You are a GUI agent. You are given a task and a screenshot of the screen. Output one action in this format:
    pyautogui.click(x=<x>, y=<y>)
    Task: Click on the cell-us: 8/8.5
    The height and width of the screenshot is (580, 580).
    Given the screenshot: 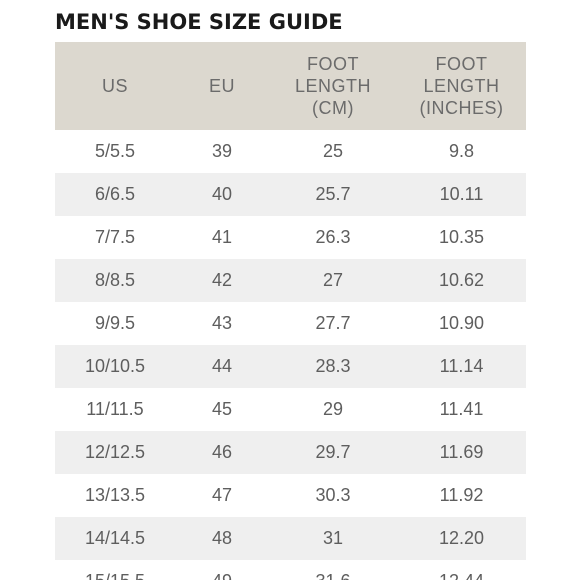 What is the action you would take?
    pyautogui.click(x=115, y=280)
    